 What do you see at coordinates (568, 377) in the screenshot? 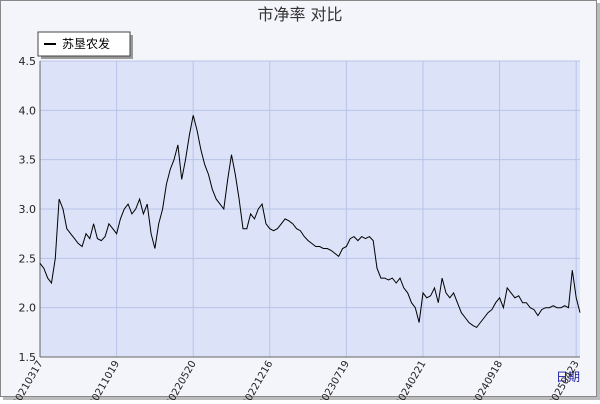
I see `x-axis-label: 日期` at bounding box center [568, 377].